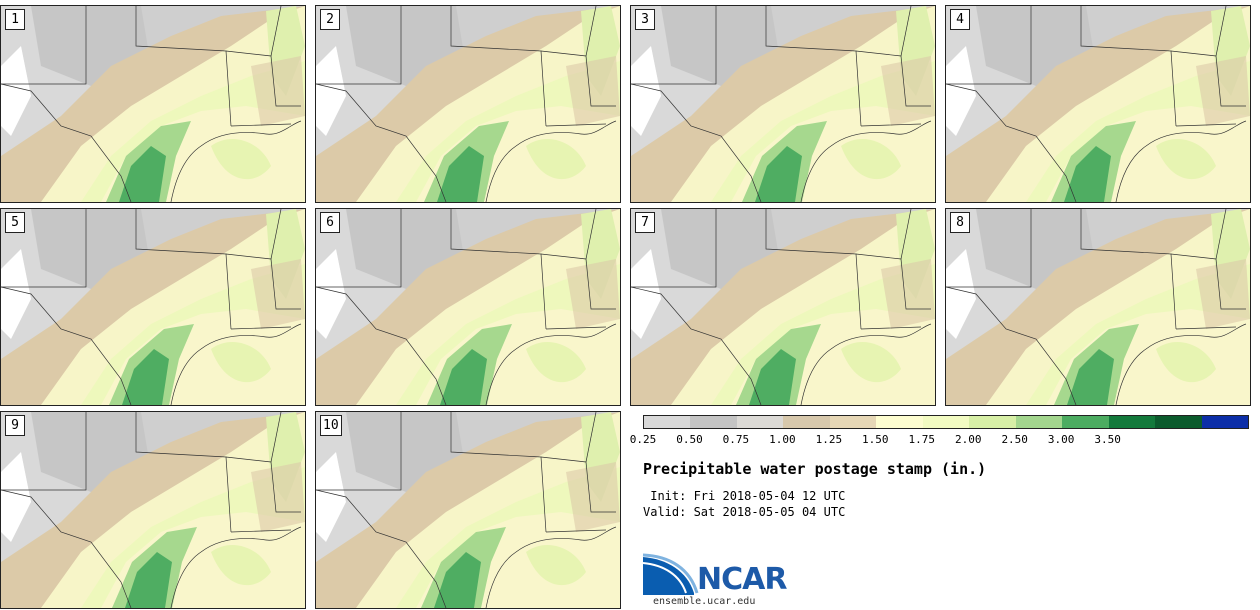 This screenshot has width=1260, height=610. What do you see at coordinates (1107, 439) in the screenshot?
I see `colorbar-tick-label: 3.50` at bounding box center [1107, 439].